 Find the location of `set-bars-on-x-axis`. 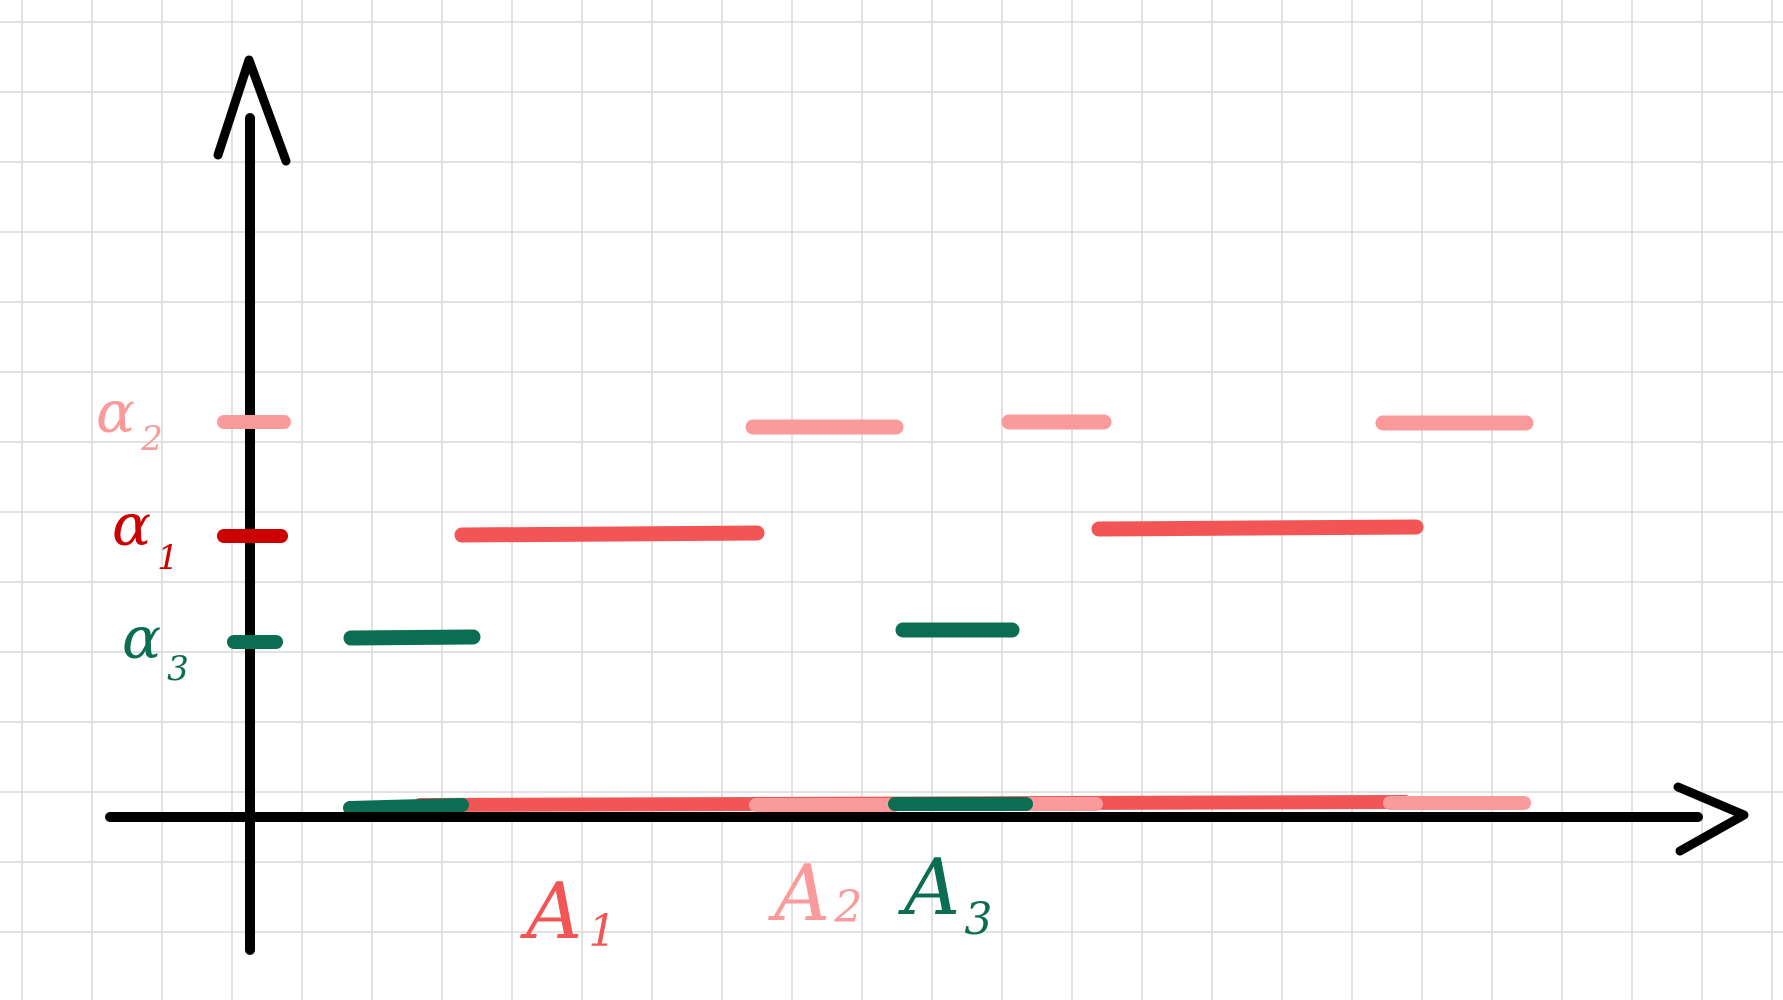

set-bars-on-x-axis is located at coordinates (937, 805).